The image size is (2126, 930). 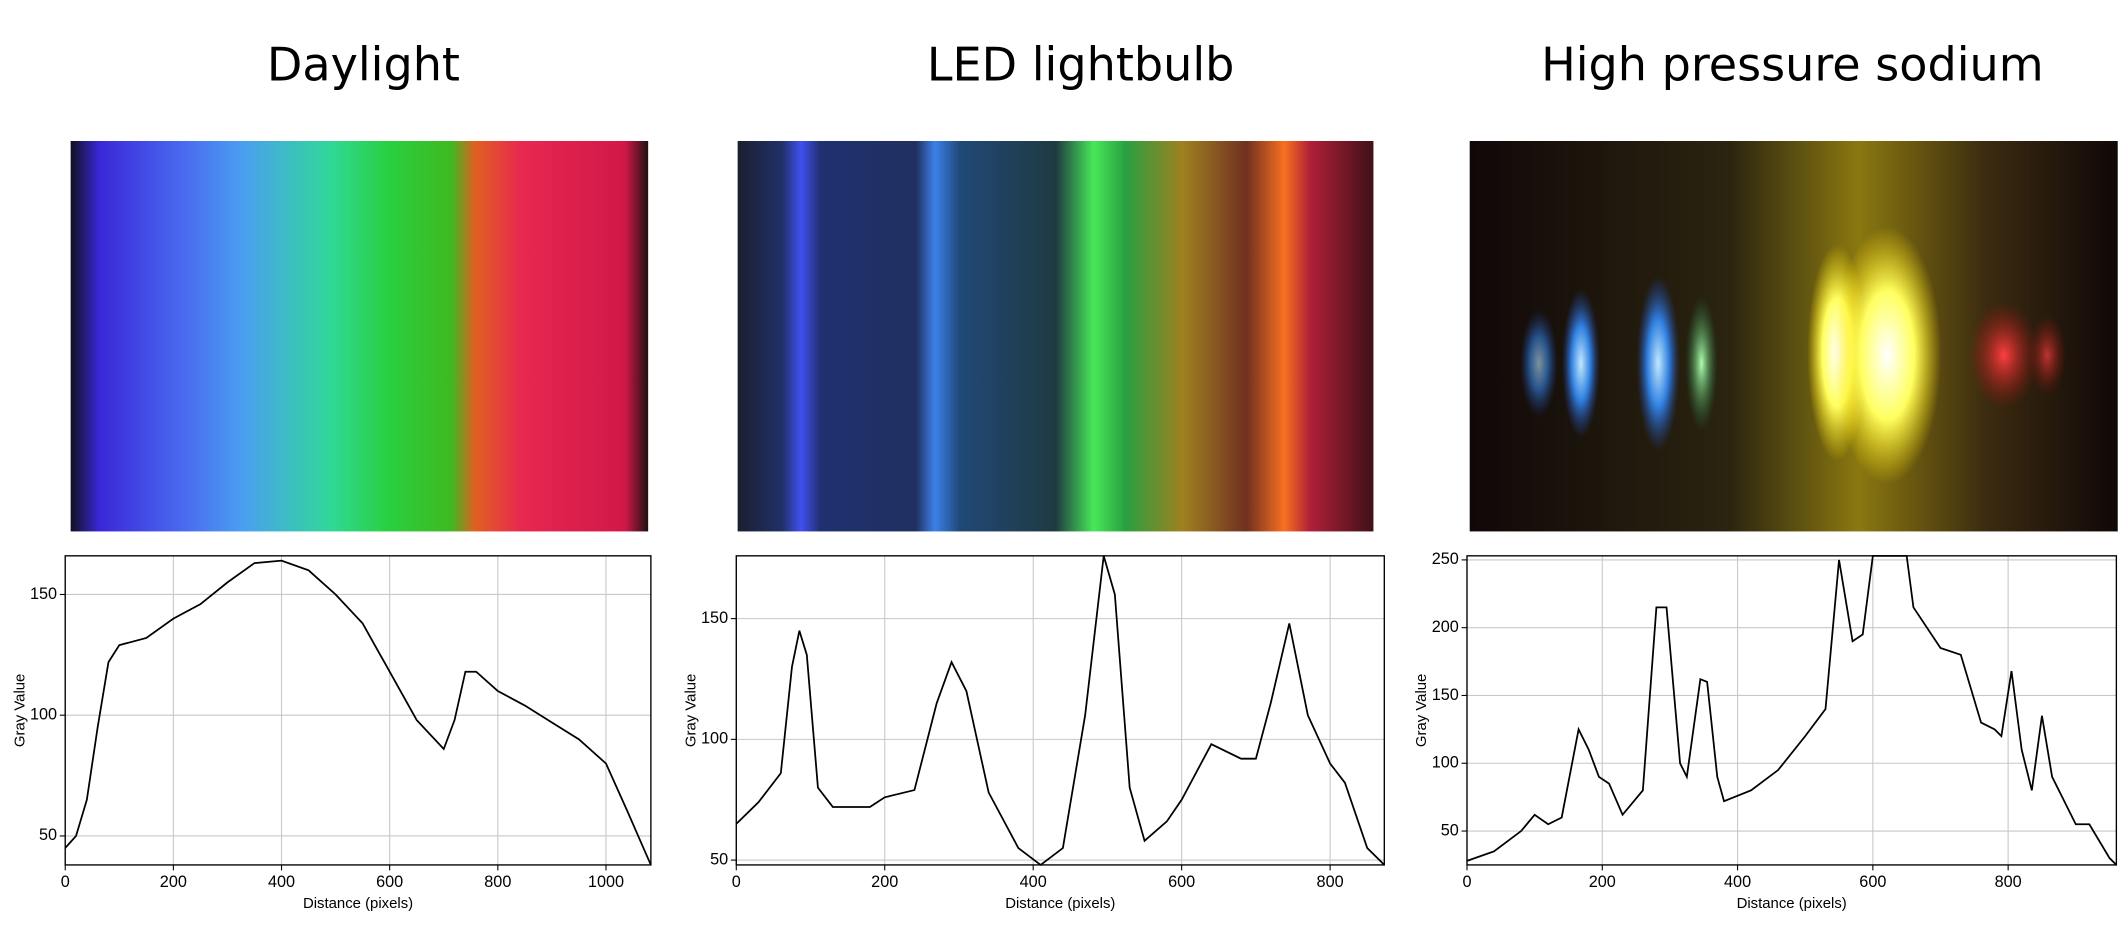 What do you see at coordinates (1445, 627) in the screenshot?
I see `y-tick-label: 200` at bounding box center [1445, 627].